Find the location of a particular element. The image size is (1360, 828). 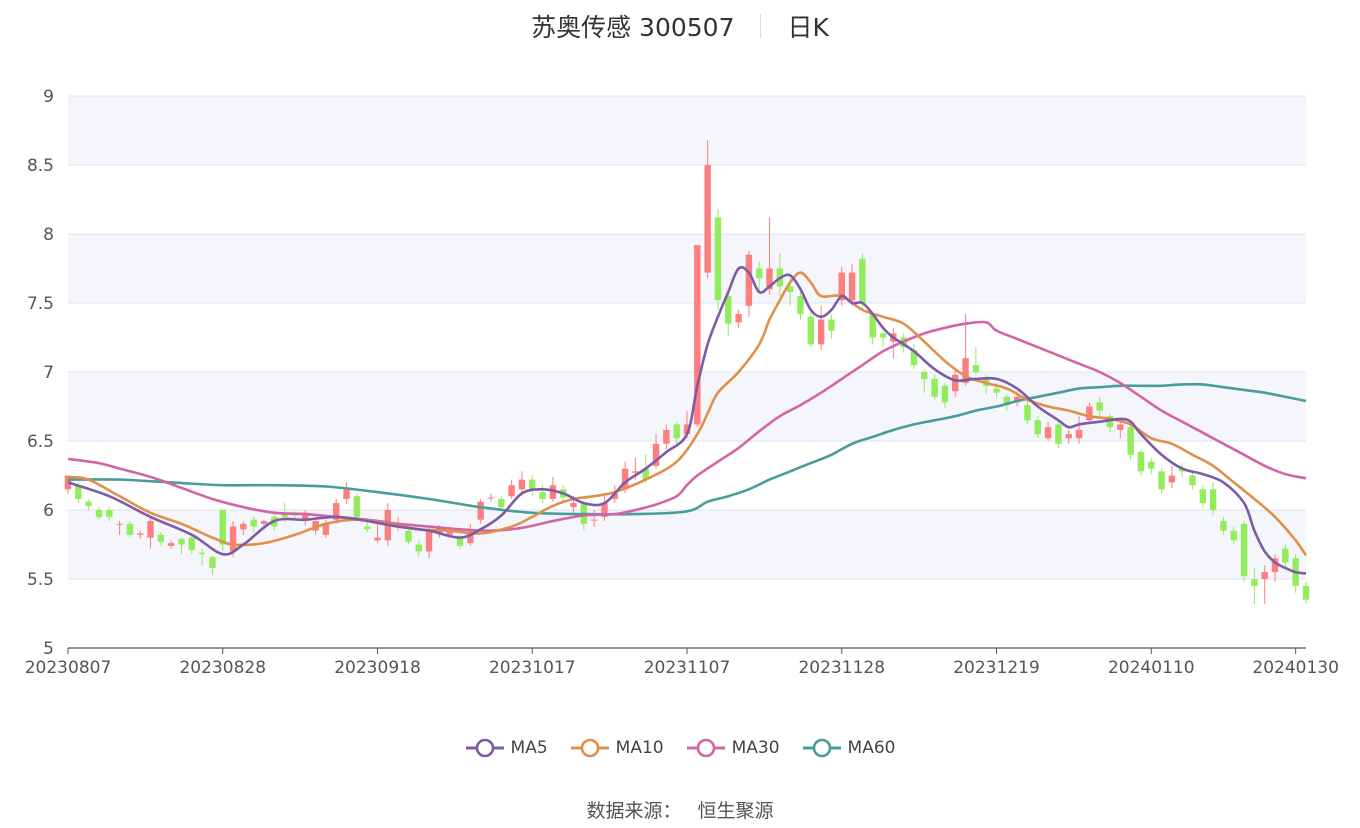

x-tick-label: 20231017 is located at coordinates (532, 668).